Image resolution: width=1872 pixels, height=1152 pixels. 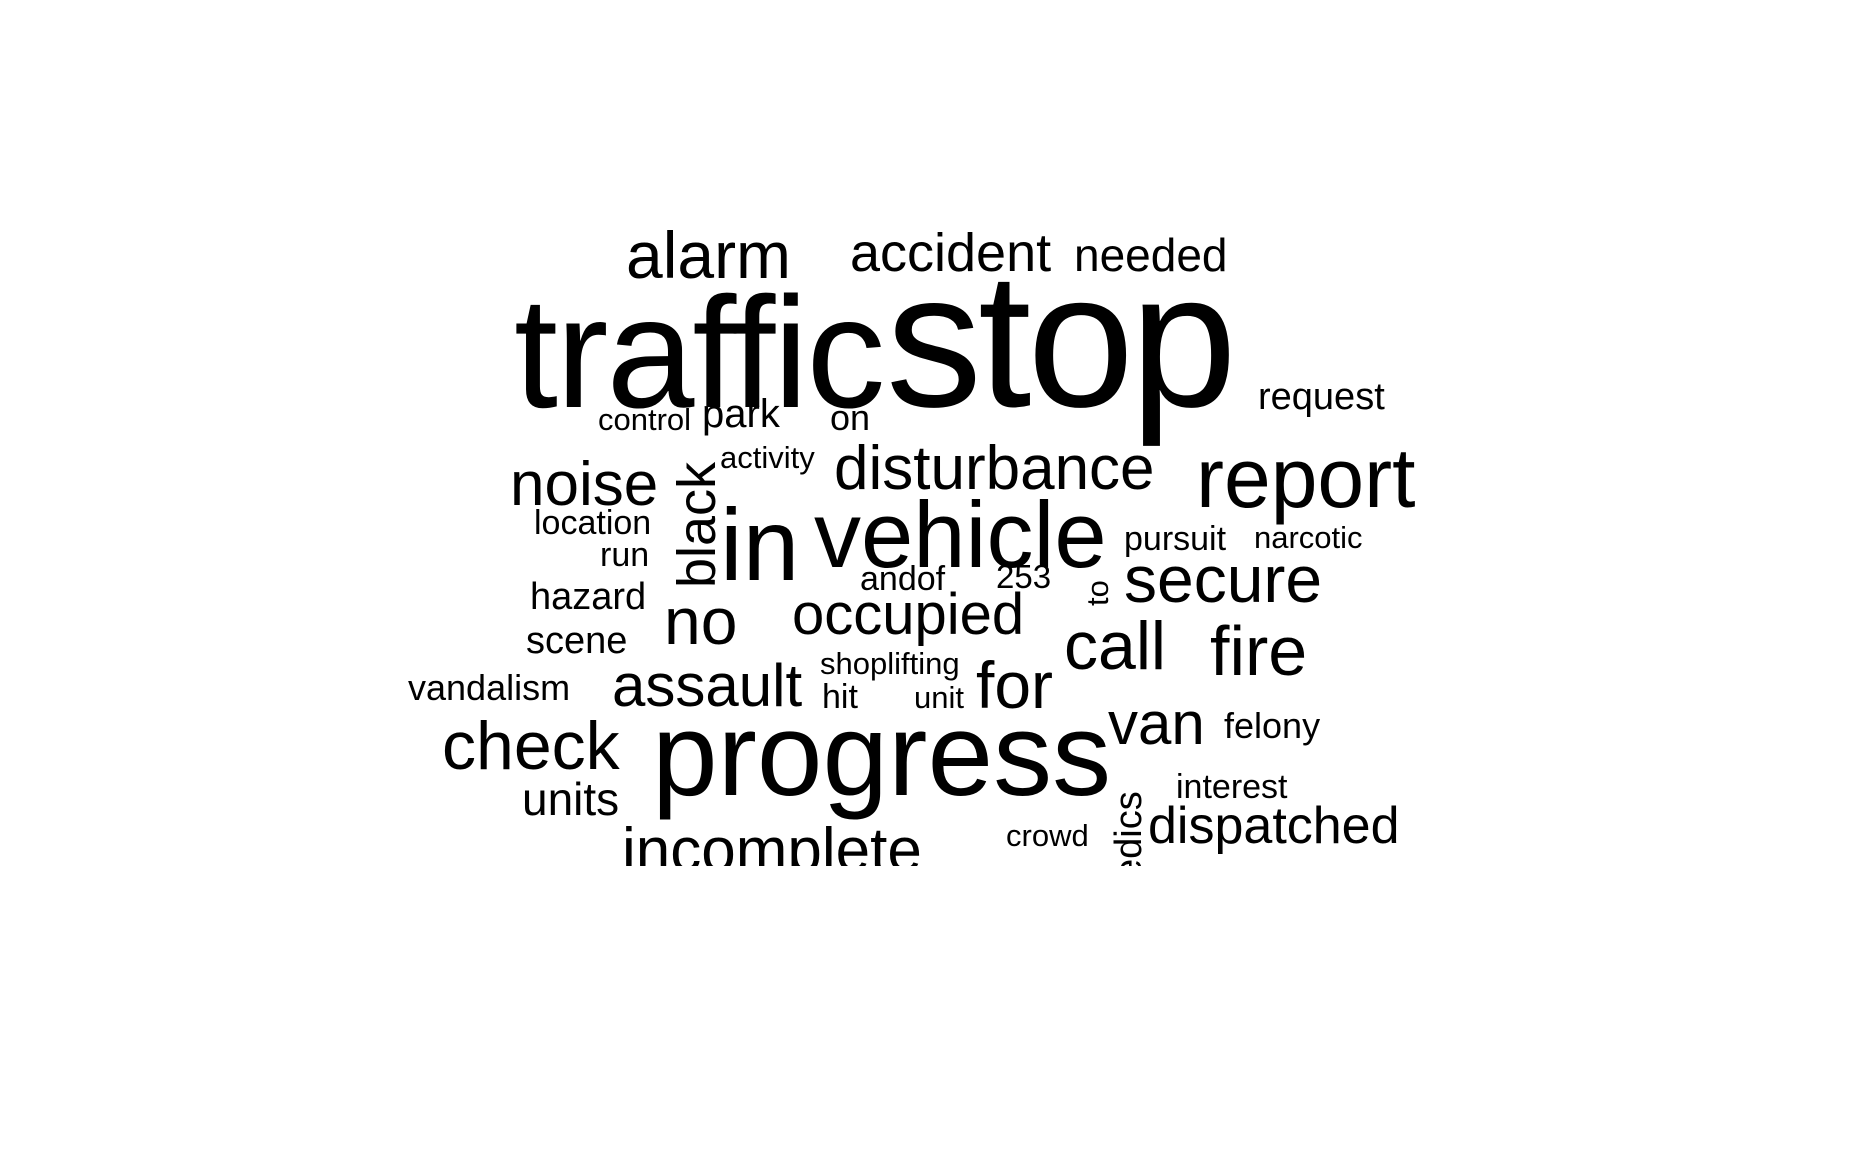 I want to click on word-secure: secure, so click(x=1223, y=579).